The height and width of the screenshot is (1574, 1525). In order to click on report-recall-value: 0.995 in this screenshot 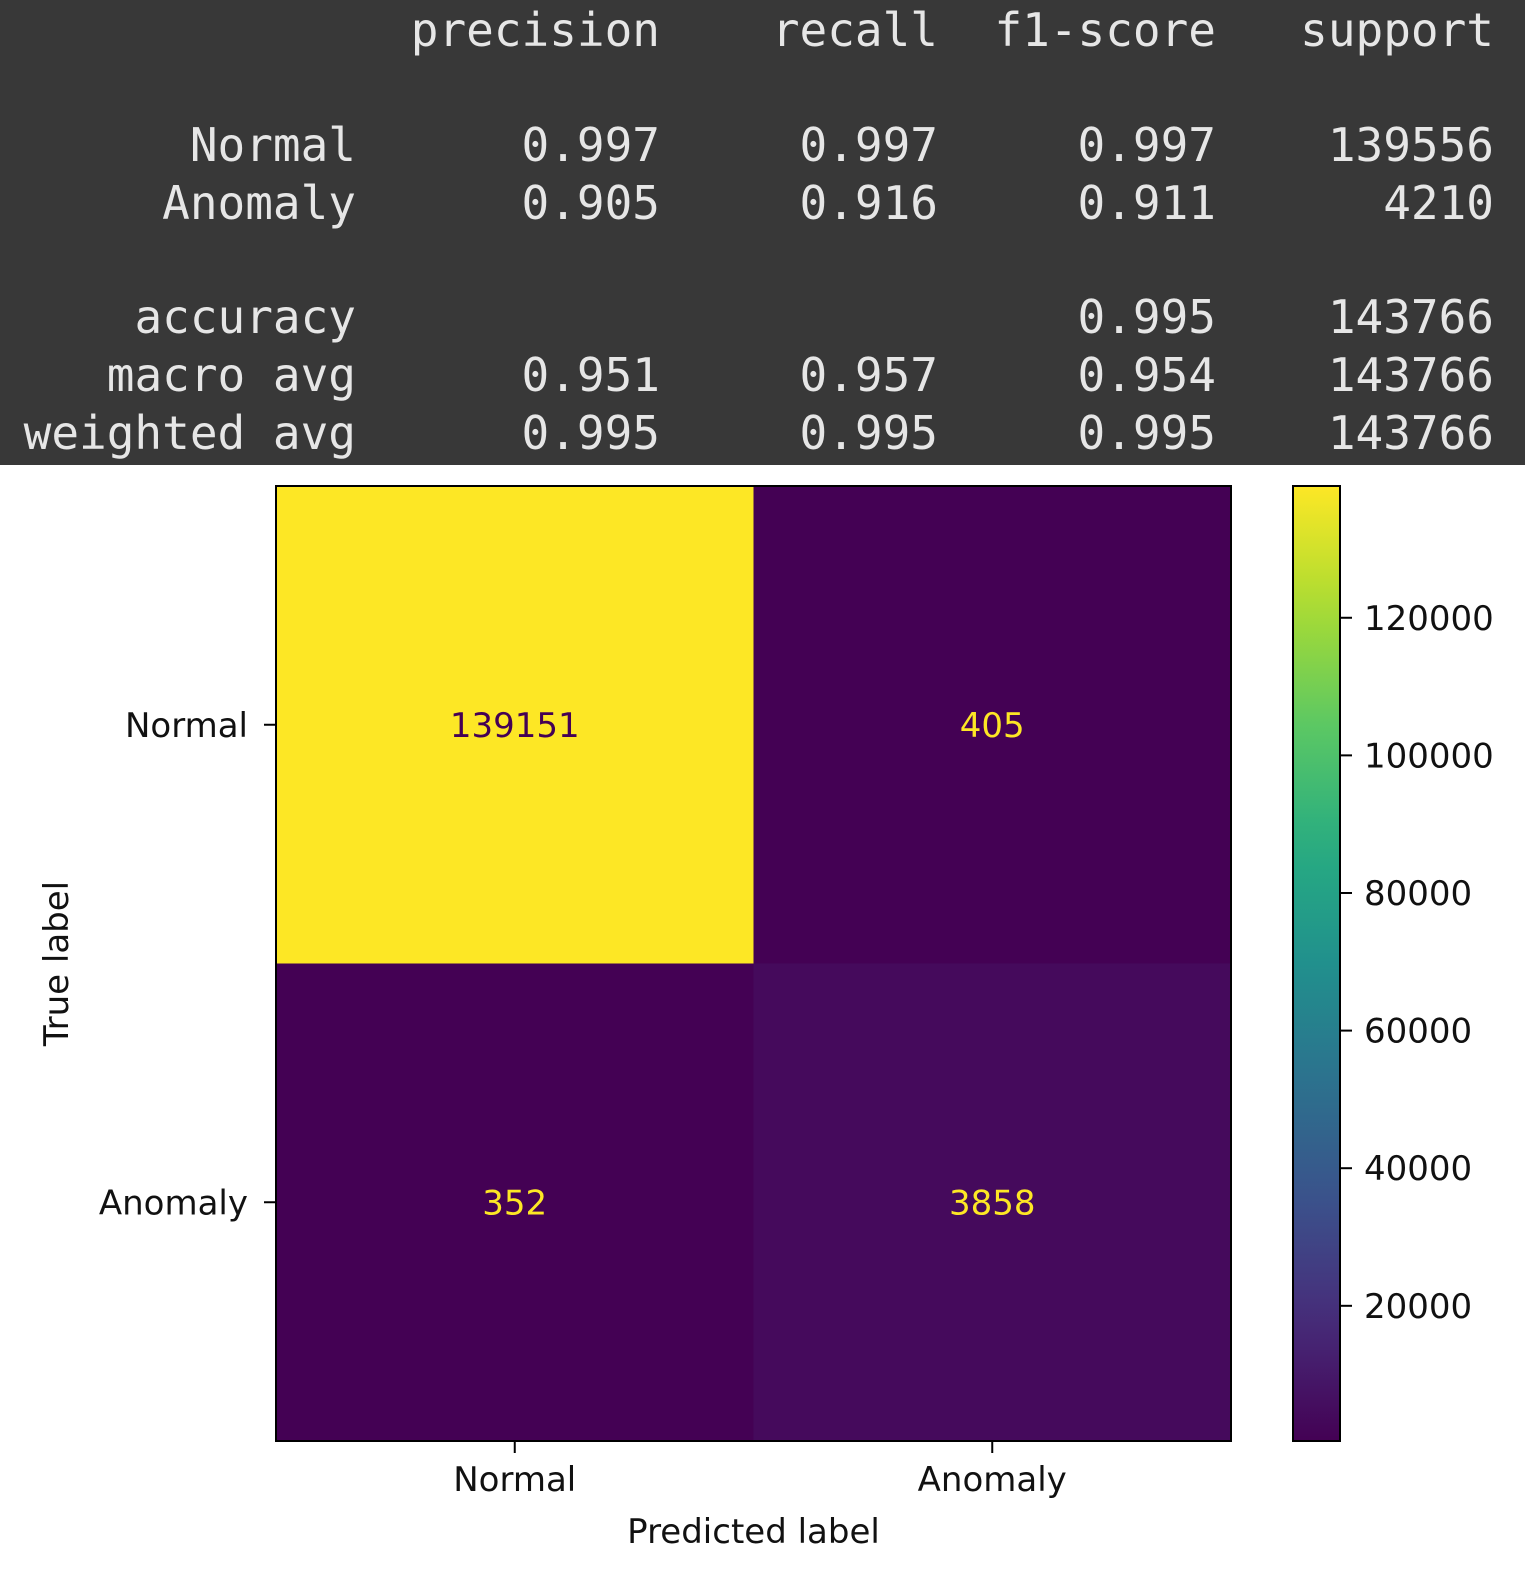, I will do `click(868, 433)`.